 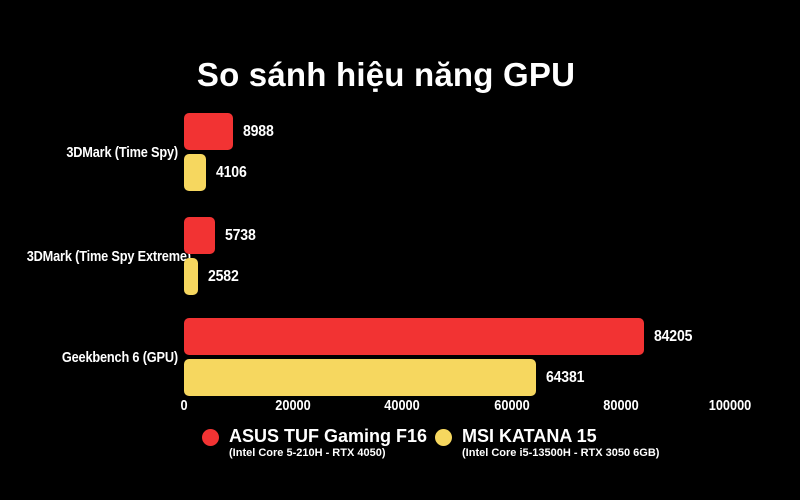 What do you see at coordinates (184, 405) in the screenshot?
I see `x-axis-tick-label: 0` at bounding box center [184, 405].